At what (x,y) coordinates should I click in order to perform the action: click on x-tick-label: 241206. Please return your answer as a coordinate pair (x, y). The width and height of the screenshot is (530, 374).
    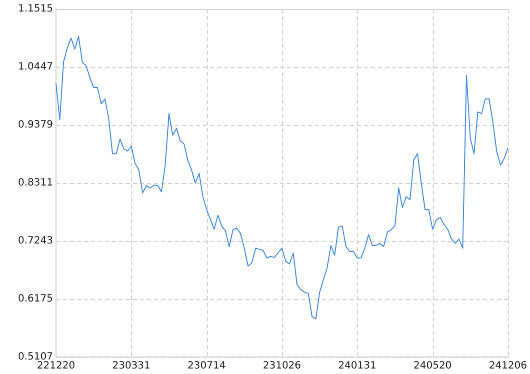
    Looking at the image, I should click on (508, 366).